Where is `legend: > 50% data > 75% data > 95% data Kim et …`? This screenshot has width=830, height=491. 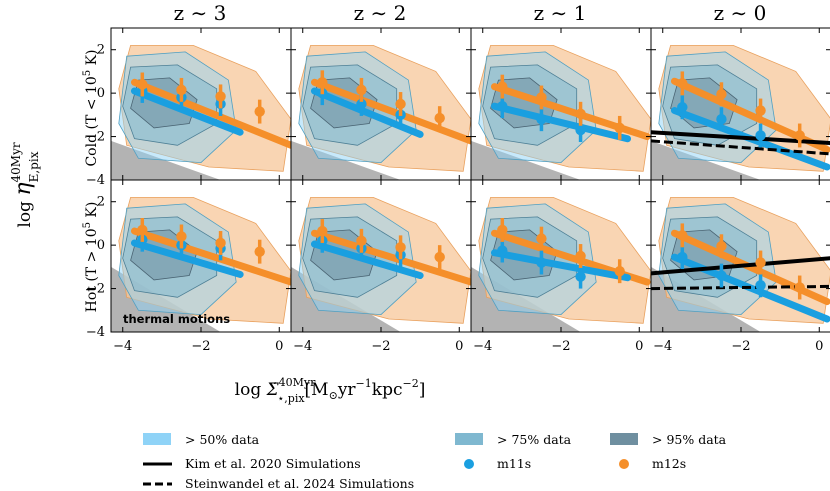 legend: > 50% data > 75% data > 95% data Kim et … is located at coordinates (435, 461).